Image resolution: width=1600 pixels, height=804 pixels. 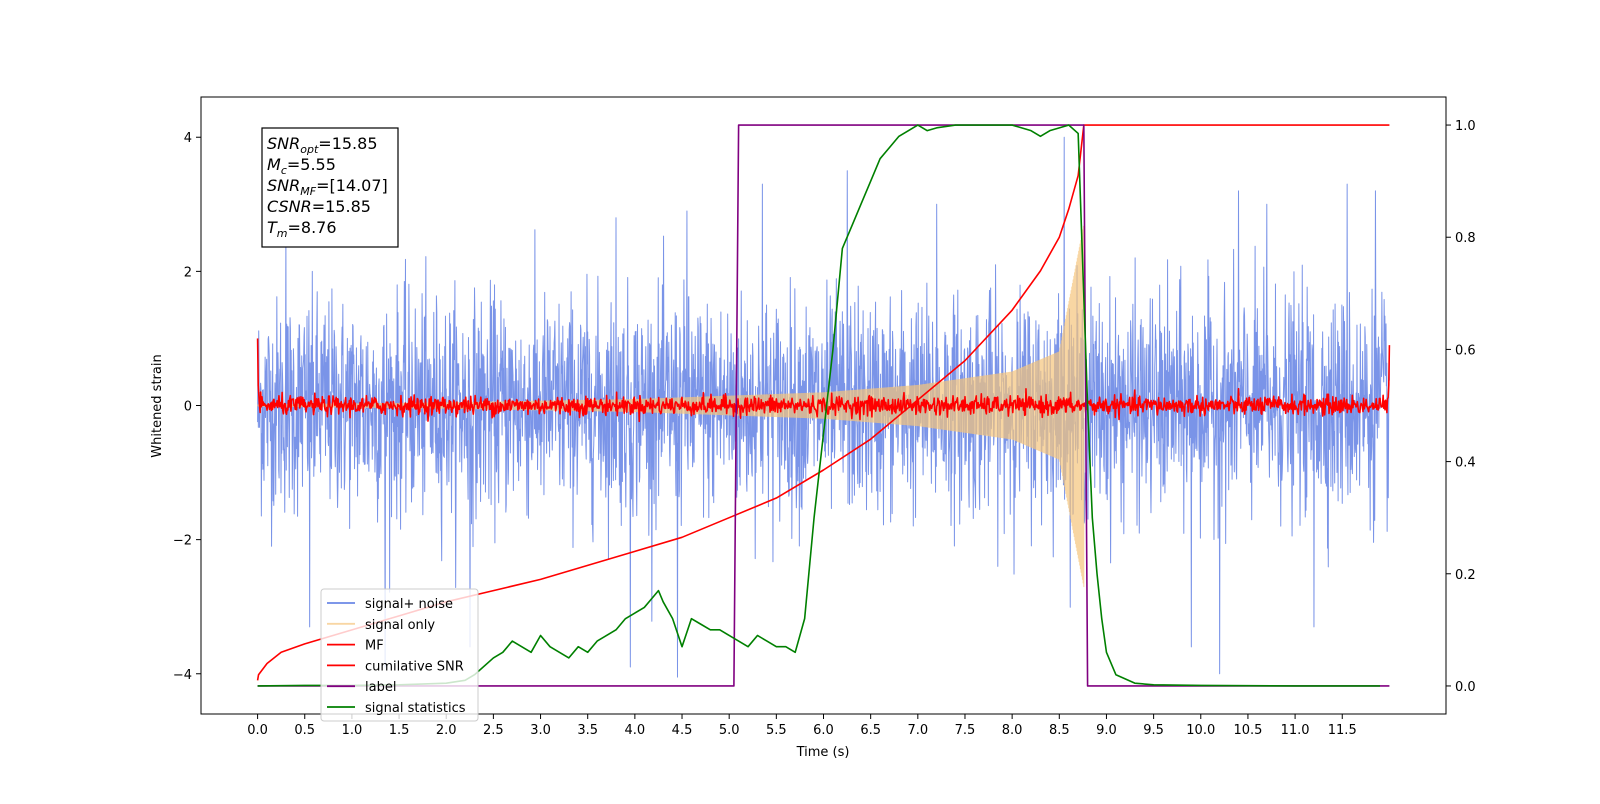 What do you see at coordinates (587, 730) in the screenshot?
I see `x-tick-label: 3.5` at bounding box center [587, 730].